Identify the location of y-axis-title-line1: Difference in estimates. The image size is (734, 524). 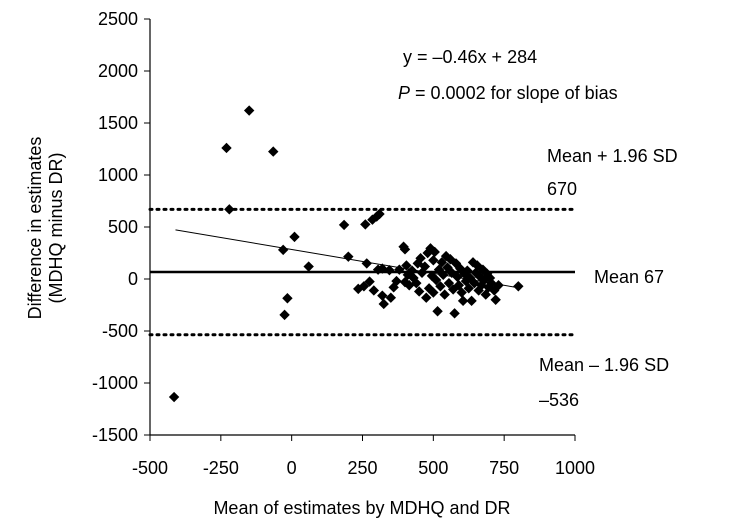
(35, 228).